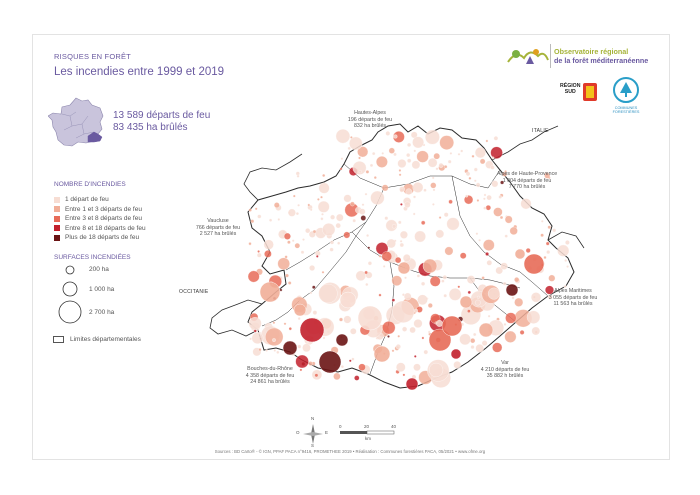 The height and width of the screenshot is (495, 700). Describe the element at coordinates (298, 432) in the screenshot. I see `compass-o: O` at that location.